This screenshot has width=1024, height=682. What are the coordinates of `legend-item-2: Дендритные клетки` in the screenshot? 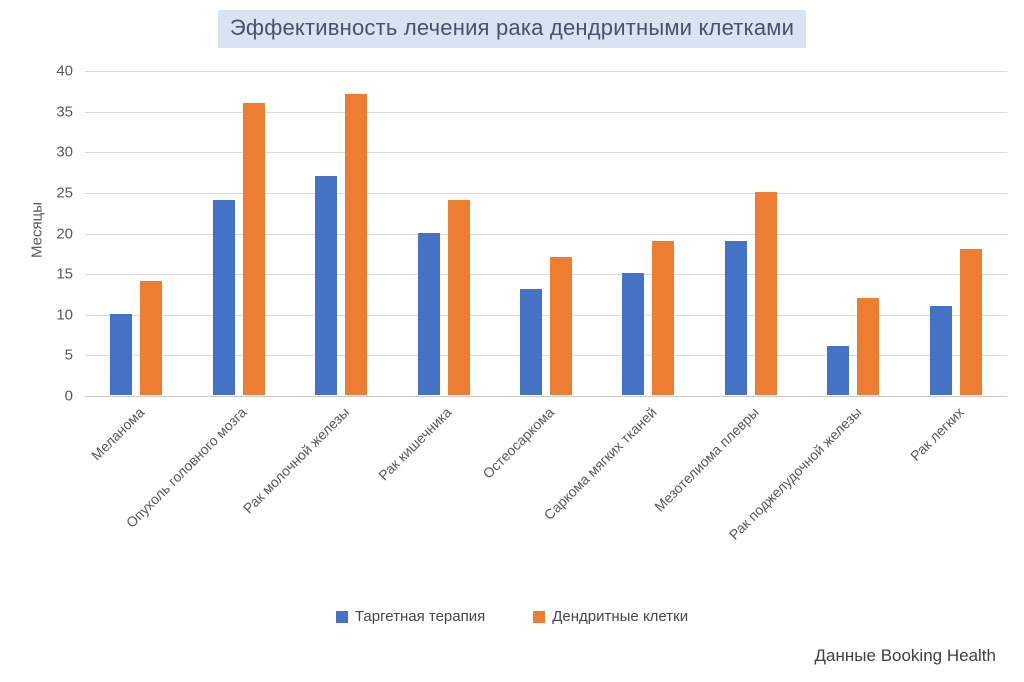 It's located at (610, 616).